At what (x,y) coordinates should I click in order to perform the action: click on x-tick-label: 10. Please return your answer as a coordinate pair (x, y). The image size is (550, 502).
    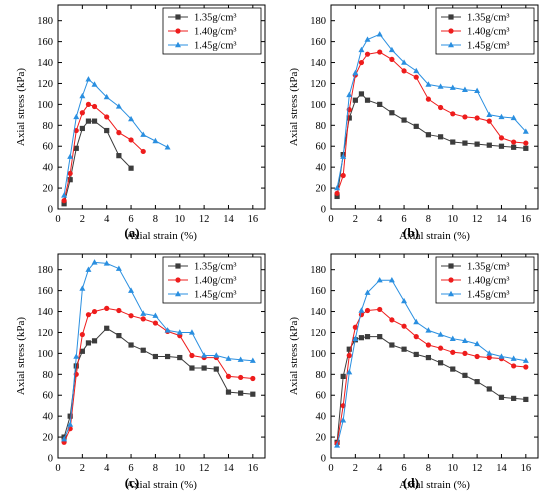
    Looking at the image, I should click on (180, 468).